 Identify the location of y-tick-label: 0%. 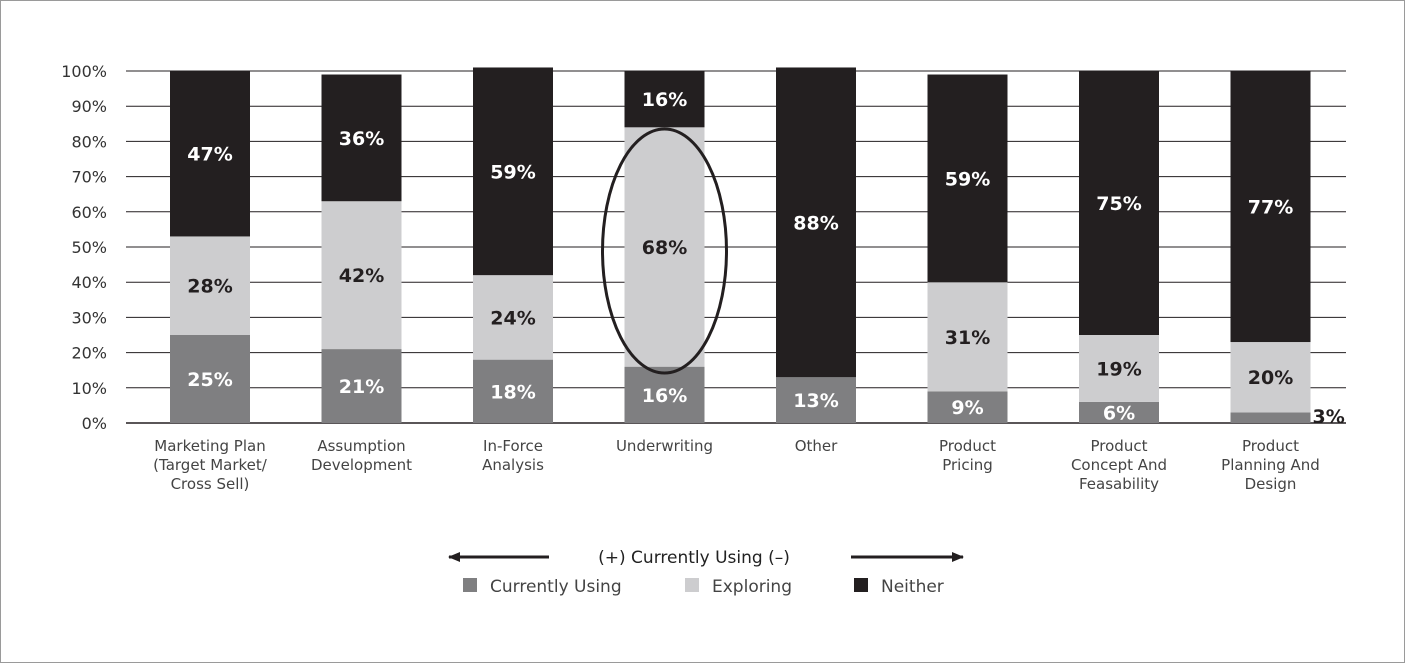
(94, 423).